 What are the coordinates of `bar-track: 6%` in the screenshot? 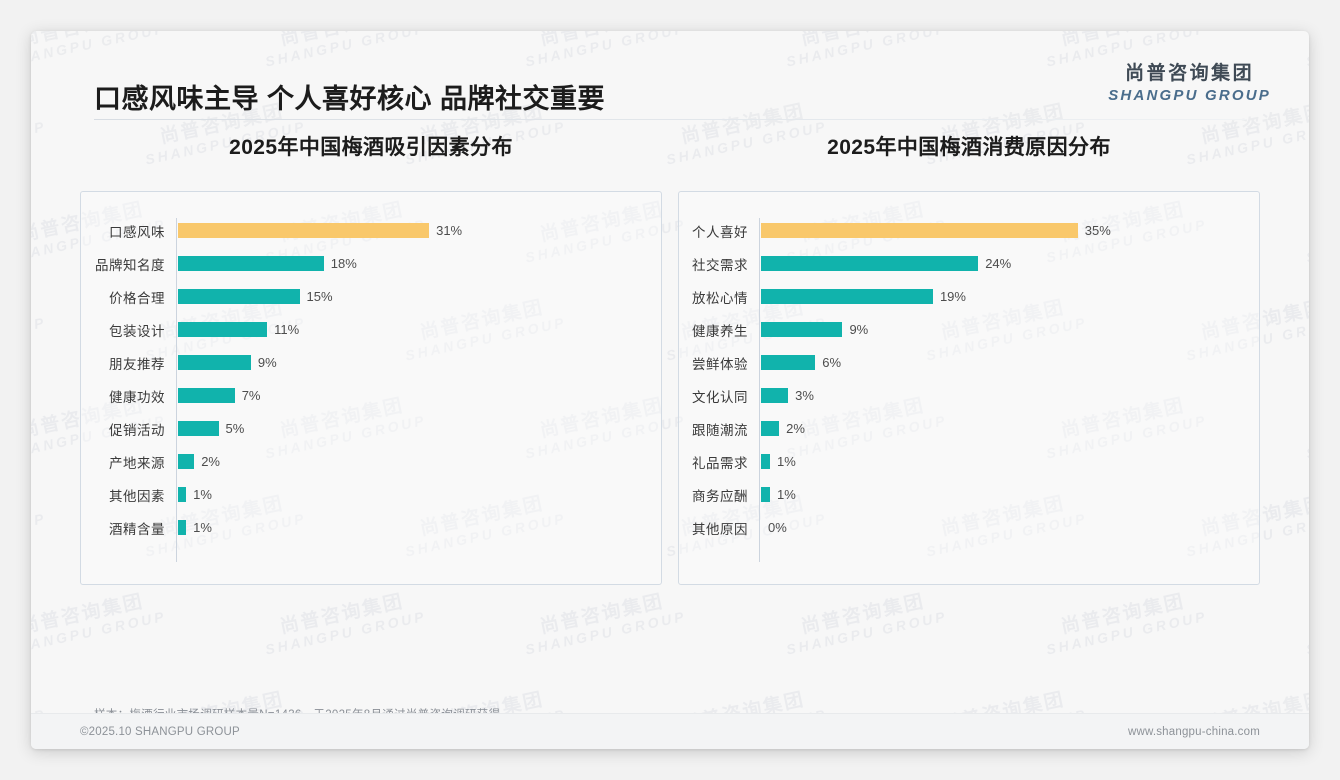 It's located at (1002, 362).